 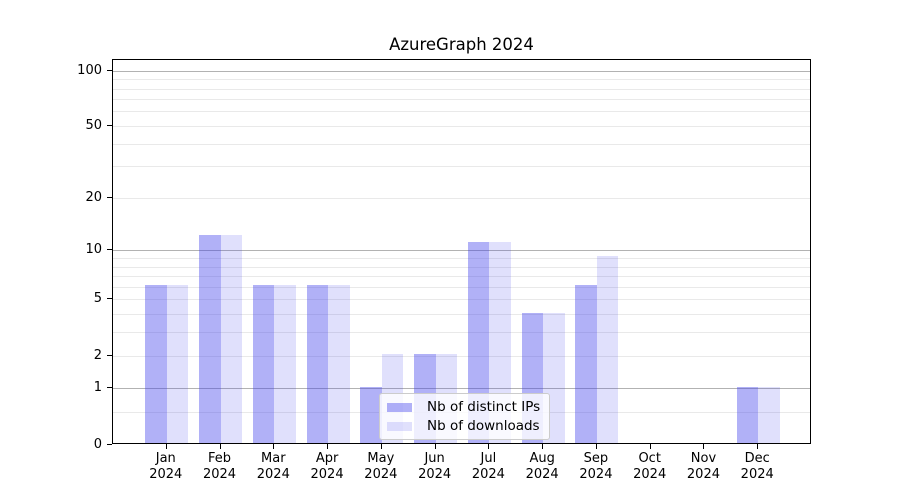 What do you see at coordinates (285, 364) in the screenshot?
I see `bar-downloads-mar` at bounding box center [285, 364].